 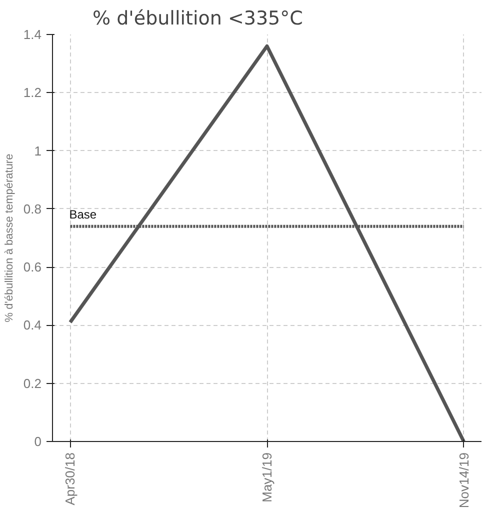 I want to click on ref-line-label: Base, so click(x=83, y=214).